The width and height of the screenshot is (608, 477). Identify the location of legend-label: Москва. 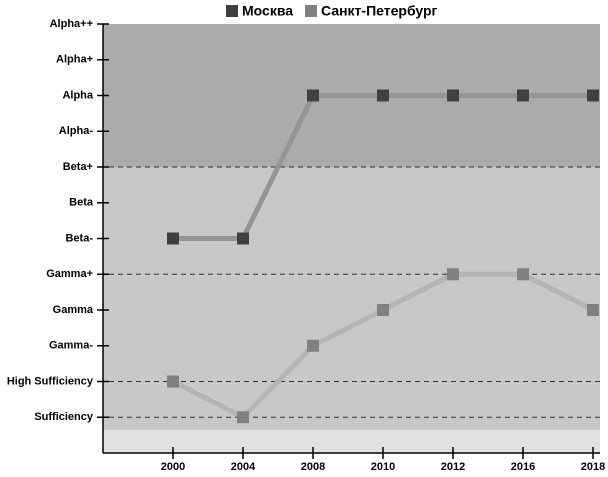
(267, 11).